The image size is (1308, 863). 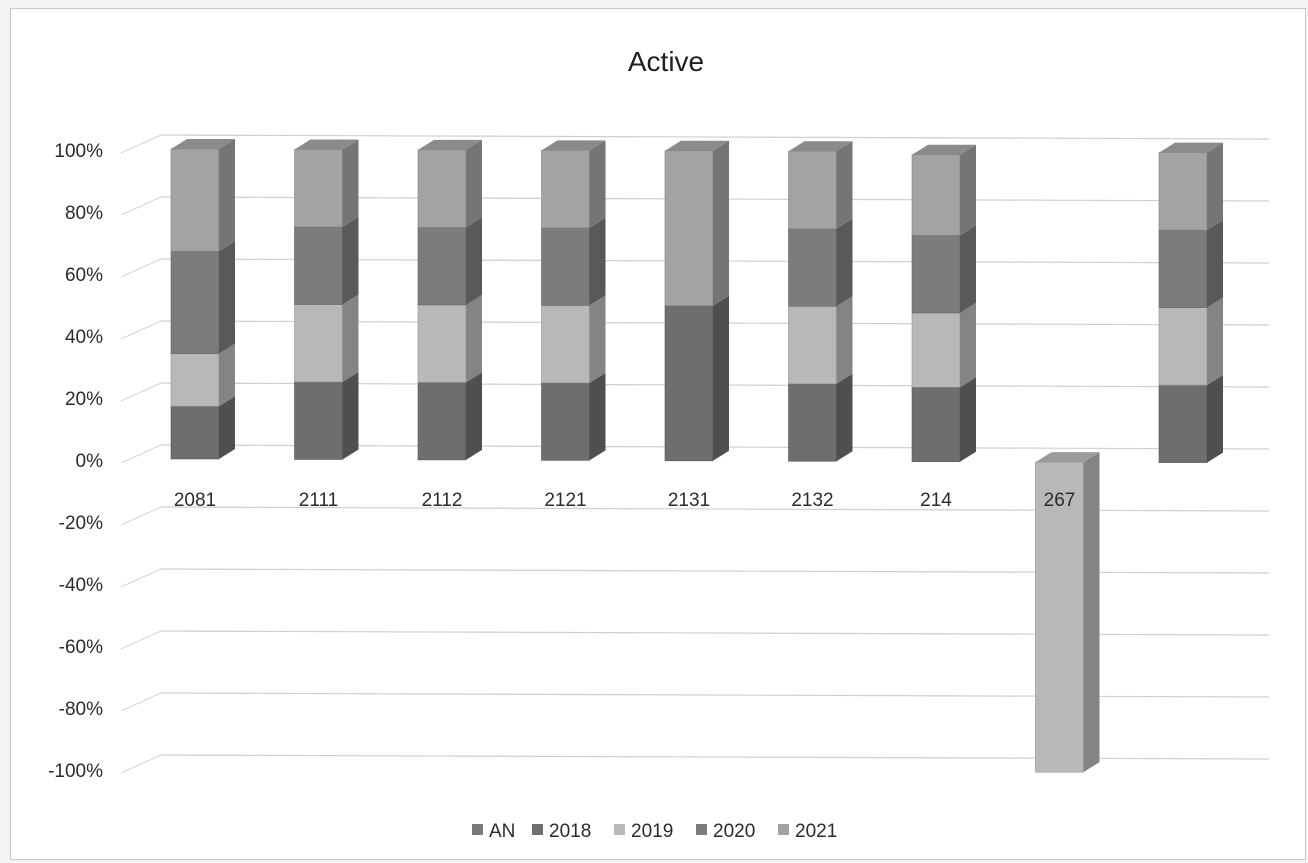 What do you see at coordinates (195, 500) in the screenshot?
I see `category-label: 2081` at bounding box center [195, 500].